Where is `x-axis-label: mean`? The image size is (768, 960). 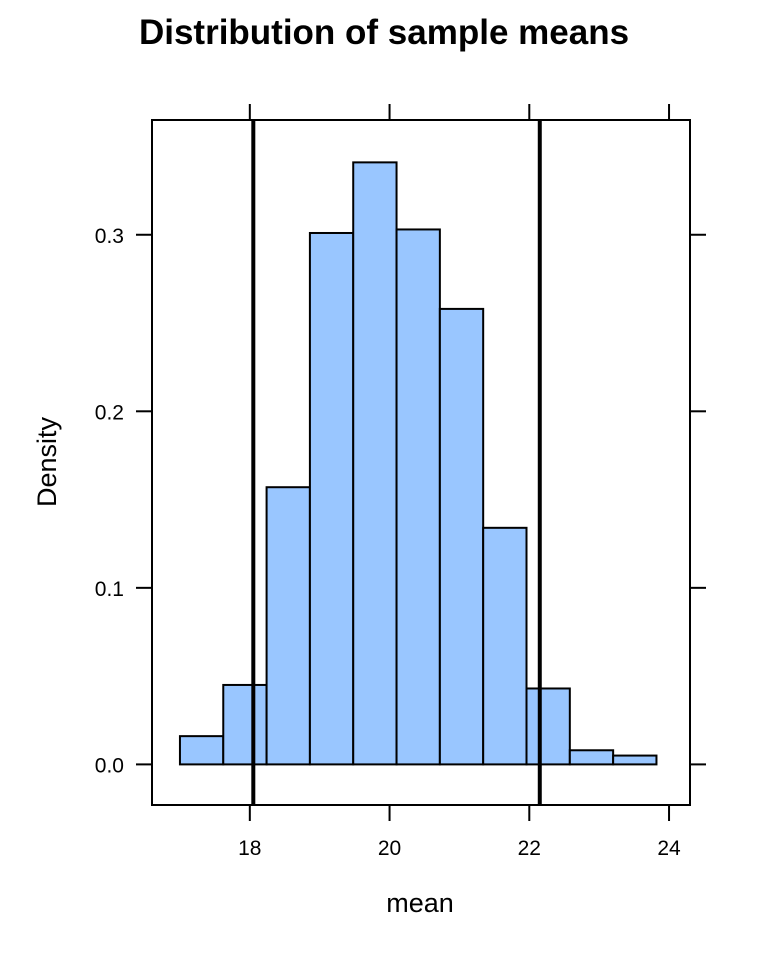
x-axis-label: mean is located at coordinates (420, 903).